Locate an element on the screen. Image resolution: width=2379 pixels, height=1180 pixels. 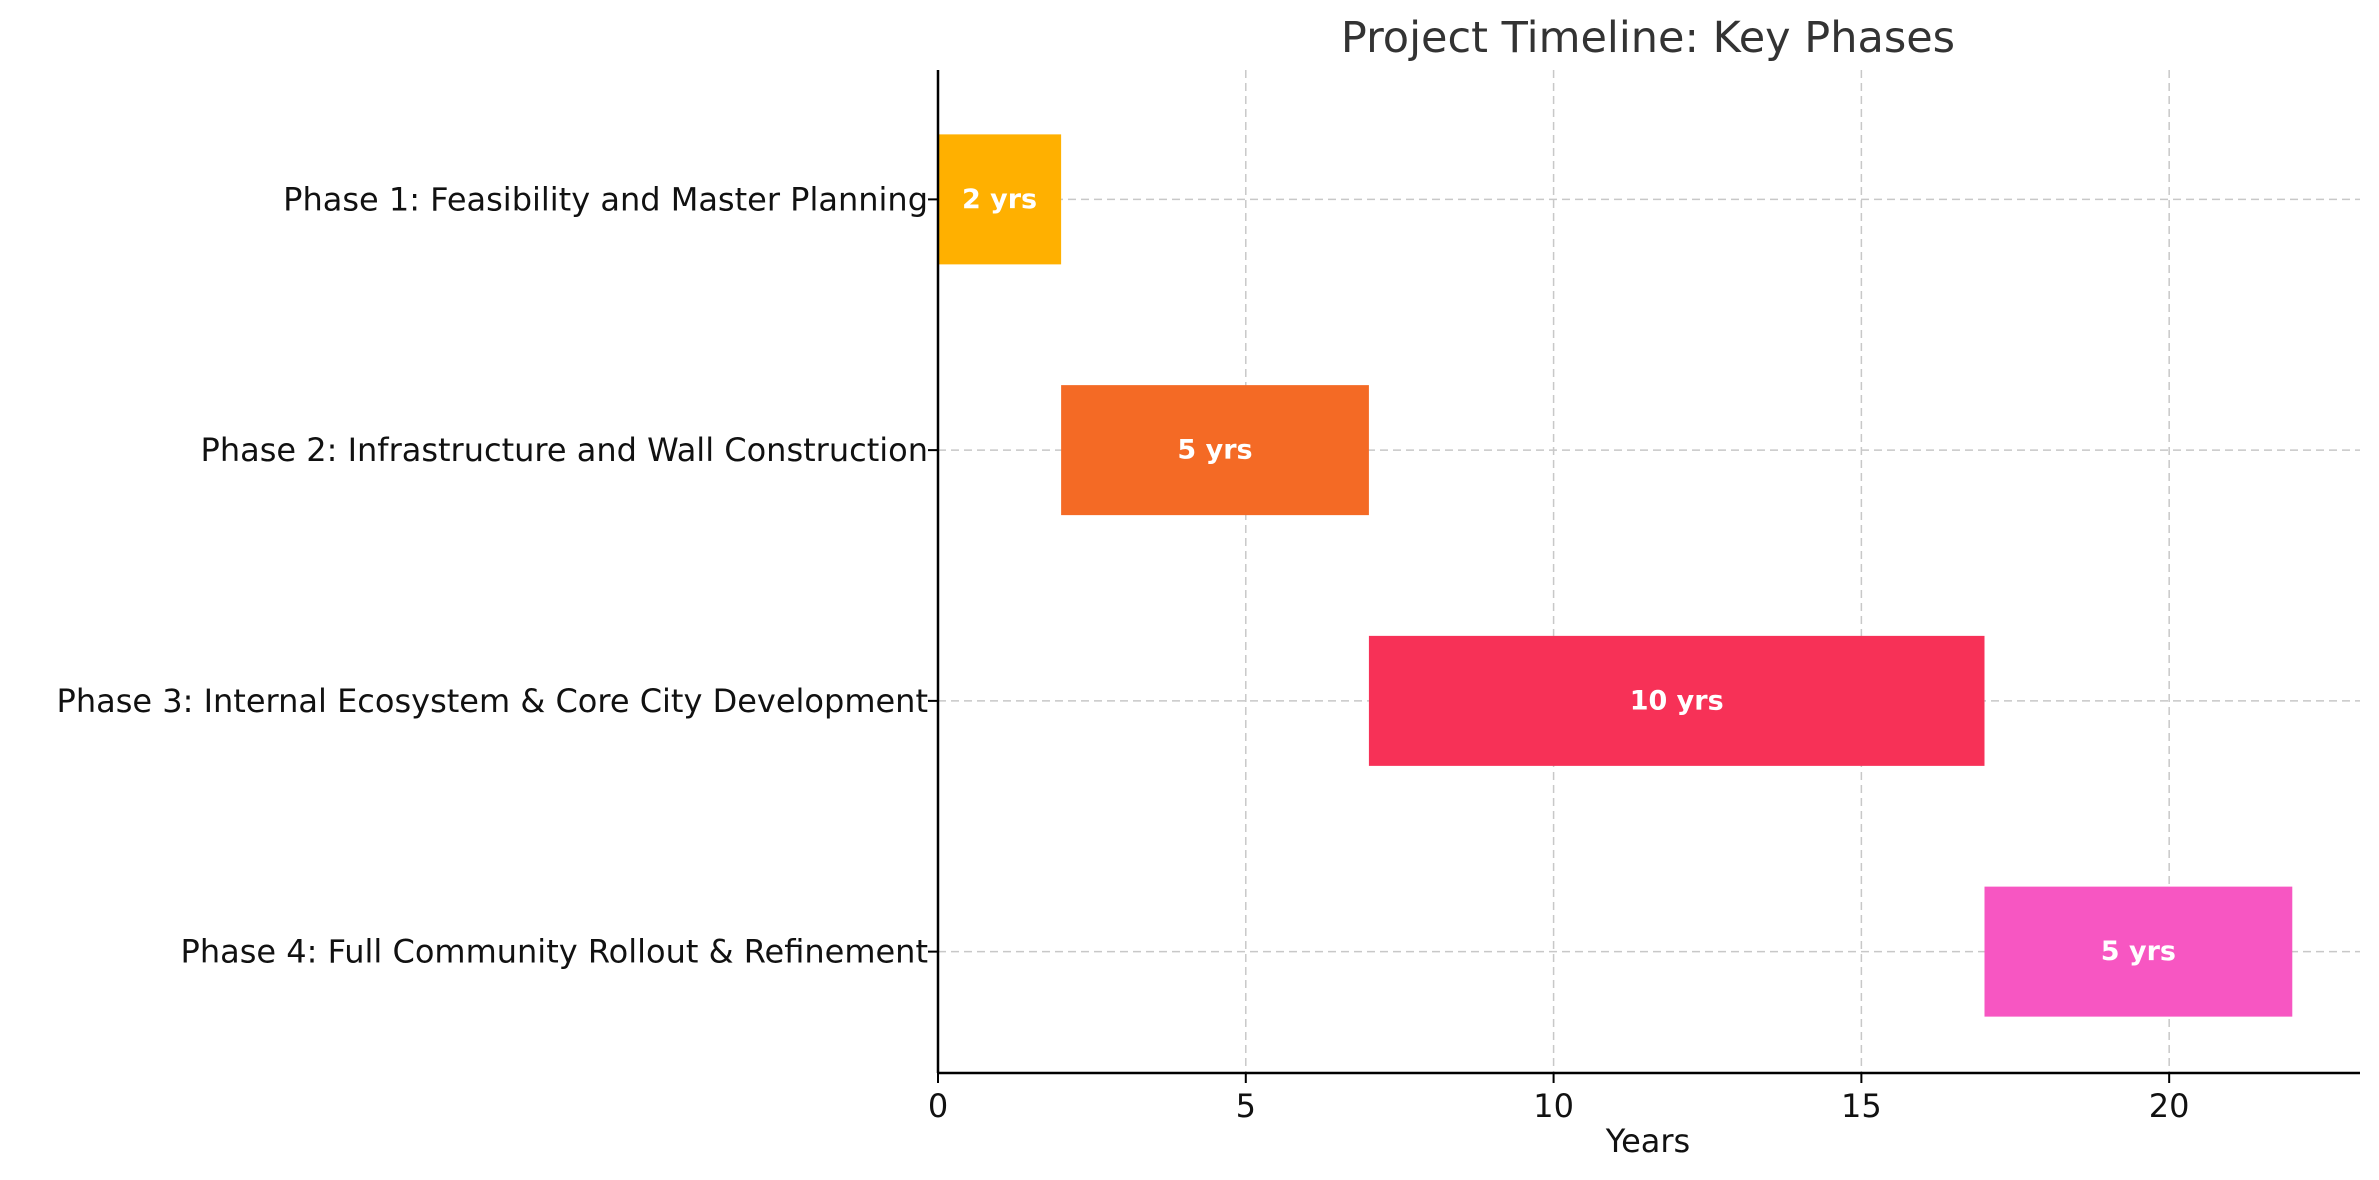
phase-label: Phase 1: Feasibility and Master Planning is located at coordinates (605, 199).